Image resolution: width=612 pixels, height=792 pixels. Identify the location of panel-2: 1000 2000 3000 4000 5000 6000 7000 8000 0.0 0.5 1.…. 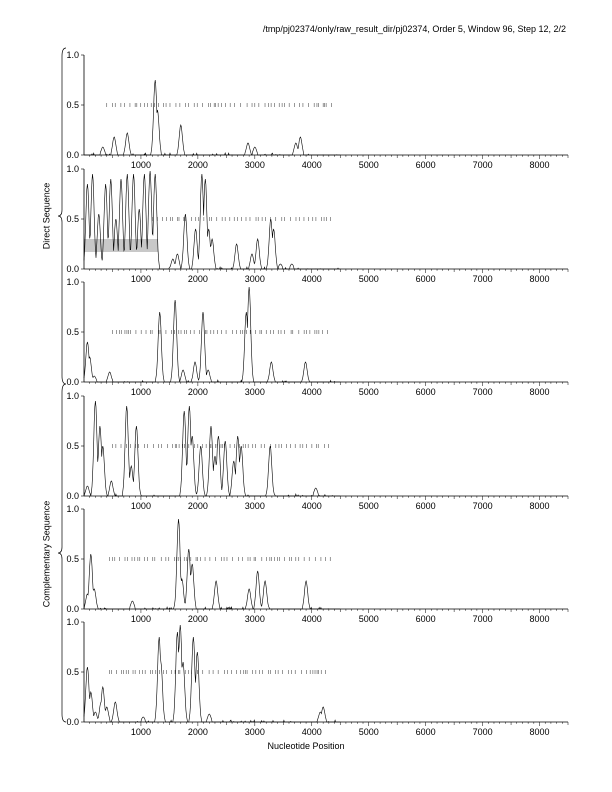
(317, 224).